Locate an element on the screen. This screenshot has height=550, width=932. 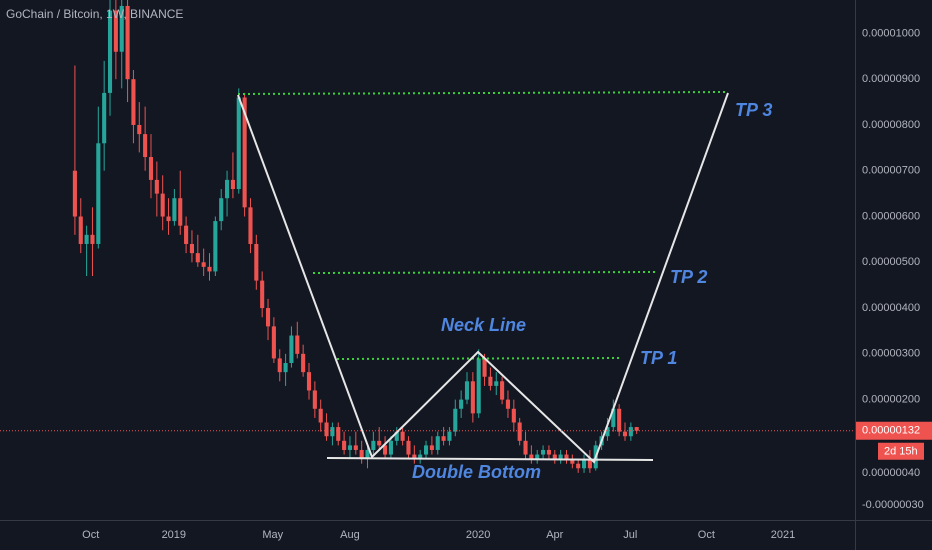
x-tick-label: Apr is located at coordinates (554, 535).